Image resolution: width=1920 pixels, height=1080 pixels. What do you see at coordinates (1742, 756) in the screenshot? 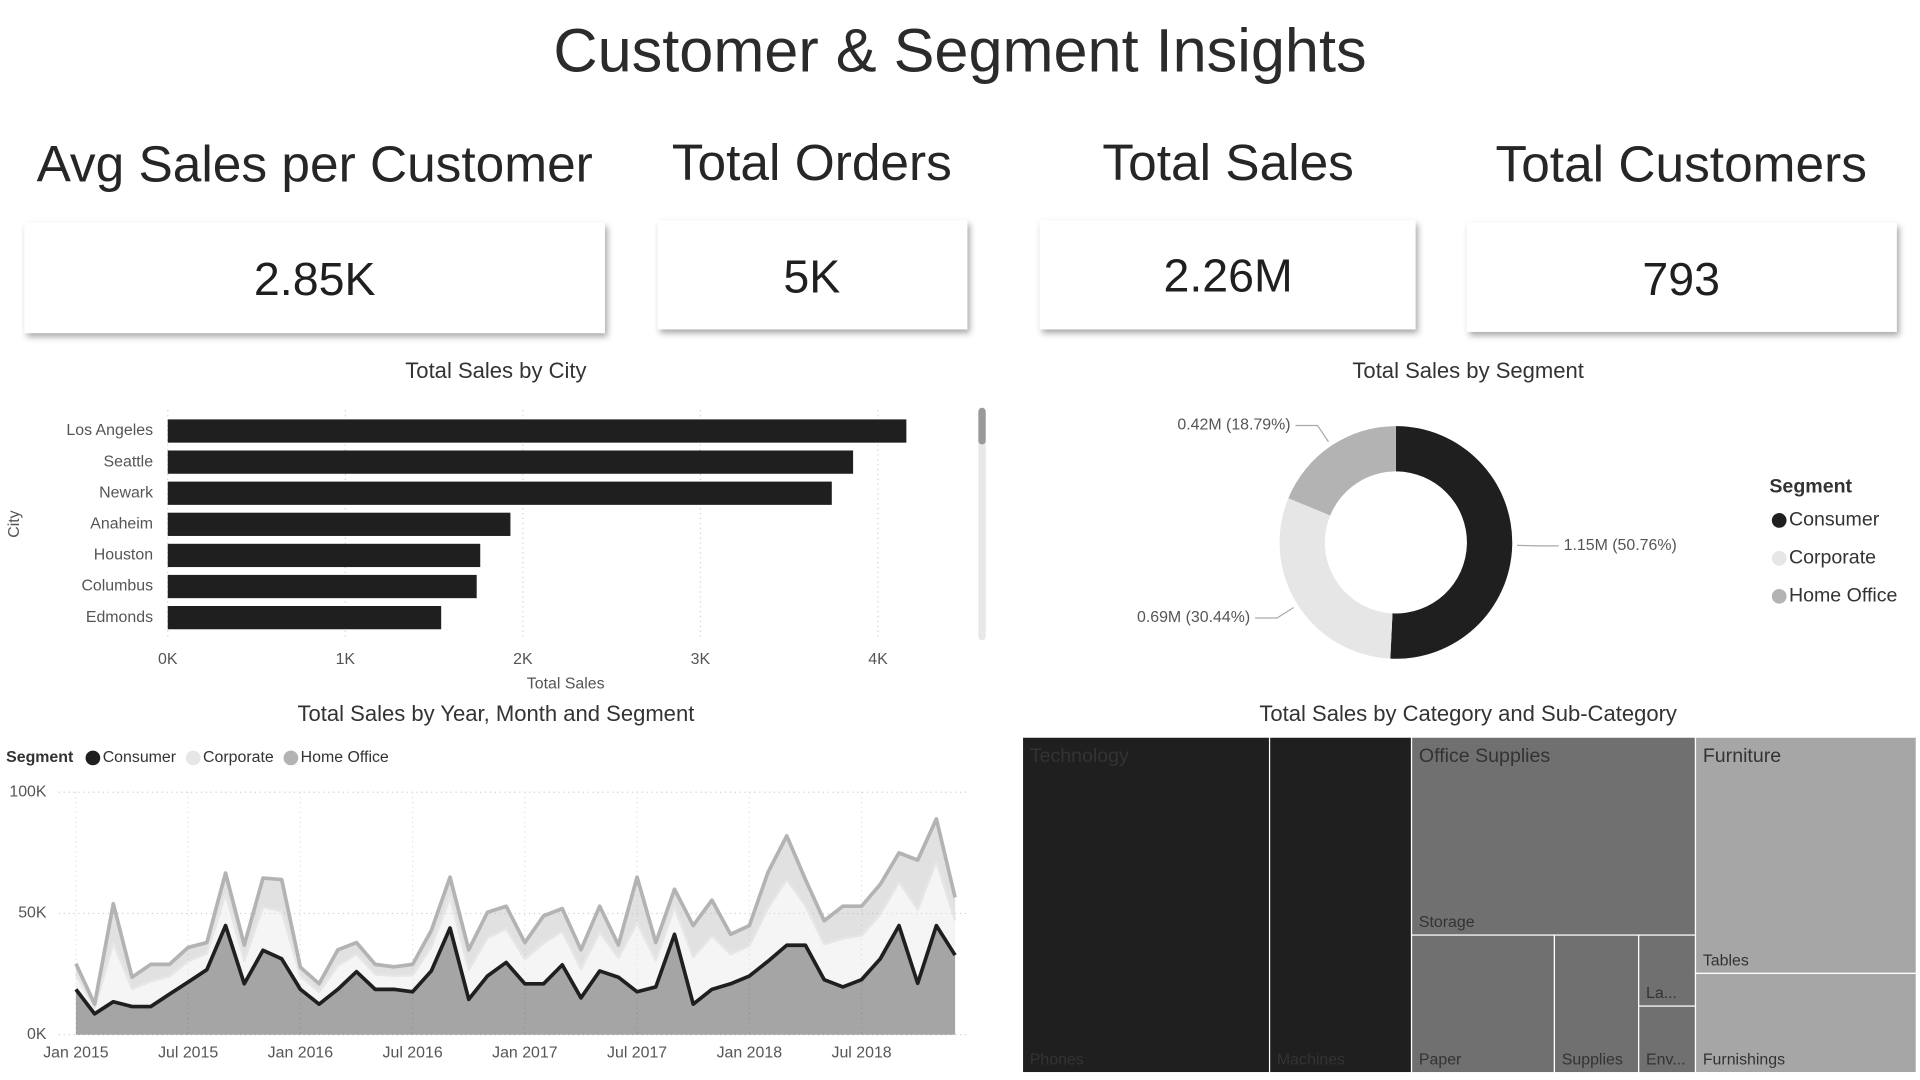
I see `category-label: Furniture` at bounding box center [1742, 756].